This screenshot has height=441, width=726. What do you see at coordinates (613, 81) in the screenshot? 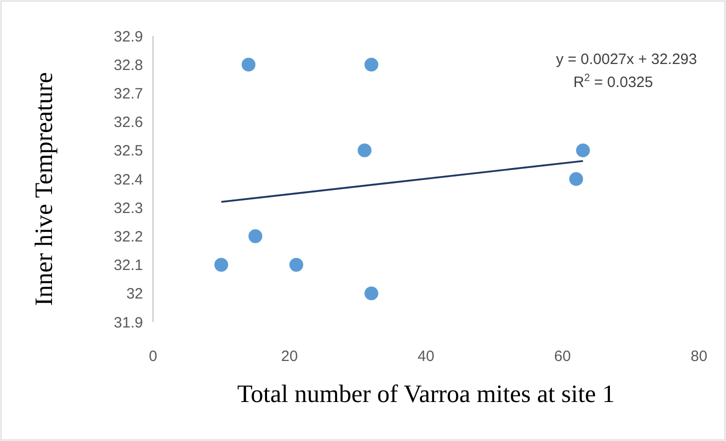
I see `annotation: R$^{2}$ = 0.0325` at bounding box center [613, 81].